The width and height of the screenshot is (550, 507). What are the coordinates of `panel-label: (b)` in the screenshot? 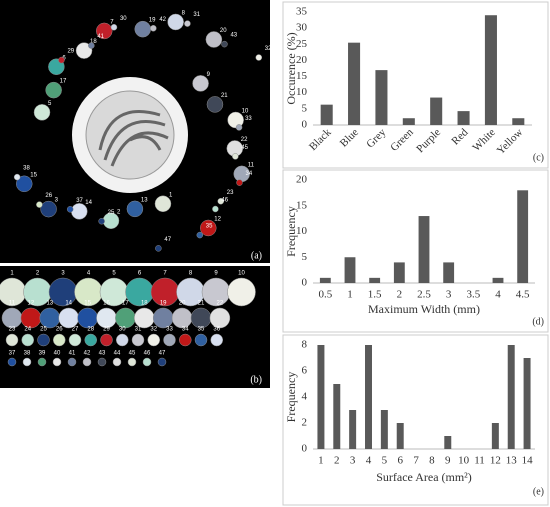 It's located at (256, 379).